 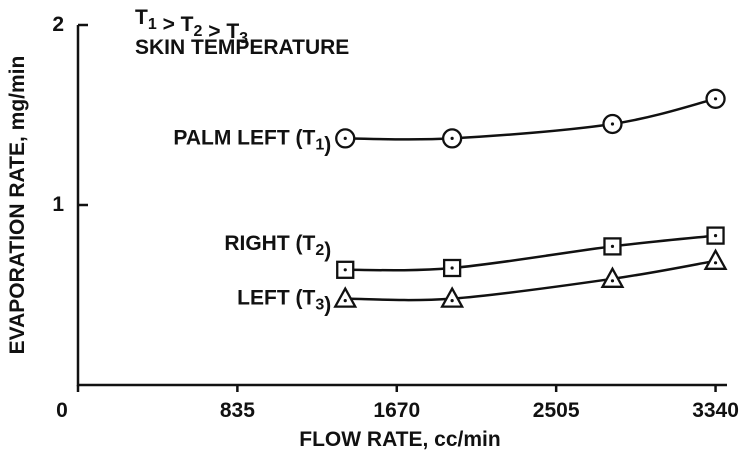 I want to click on y-tick-label: 1, so click(x=58, y=204).